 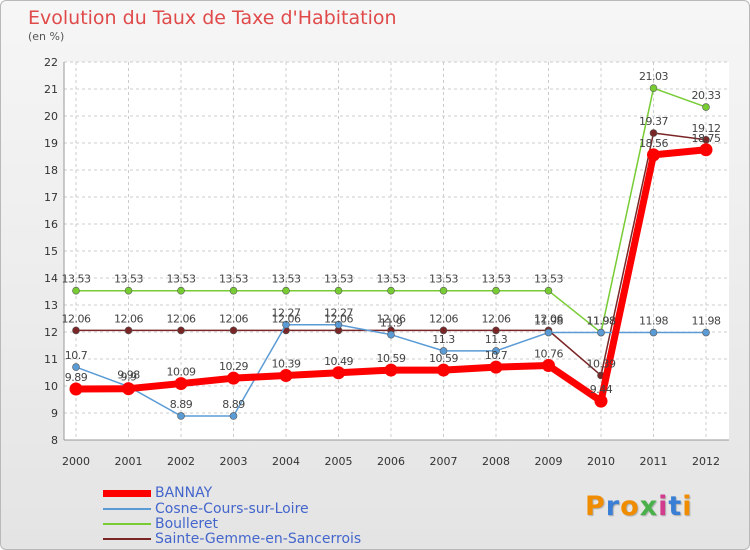 I want to click on x-tick-label: 2001, so click(x=129, y=461).